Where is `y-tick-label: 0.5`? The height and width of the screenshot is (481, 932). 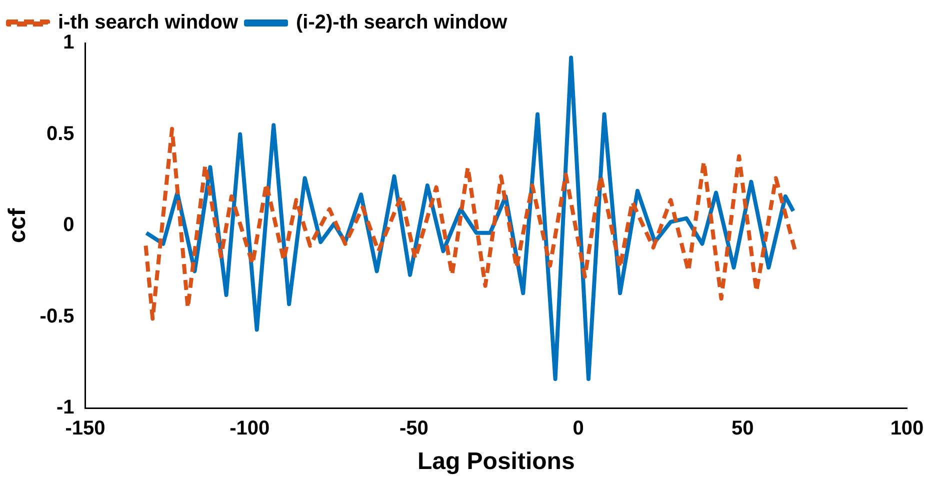 y-tick-label: 0.5 is located at coordinates (60, 133).